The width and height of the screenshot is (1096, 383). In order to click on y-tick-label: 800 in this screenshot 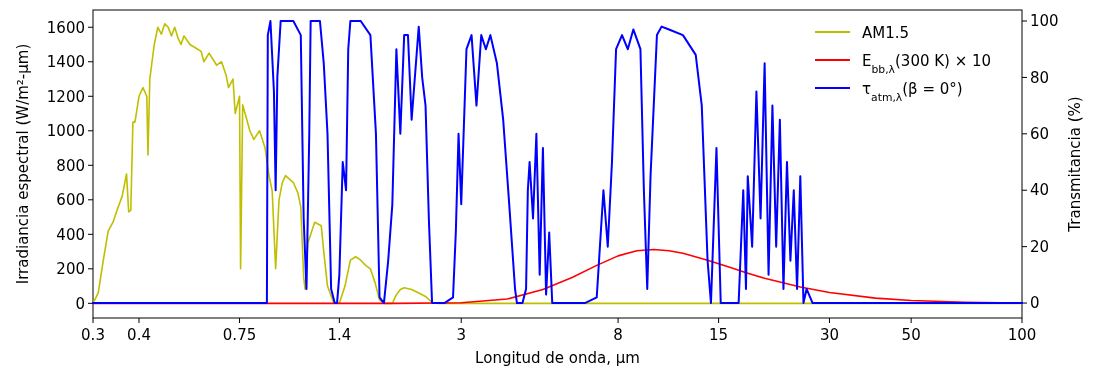, I will do `click(70, 165)`.